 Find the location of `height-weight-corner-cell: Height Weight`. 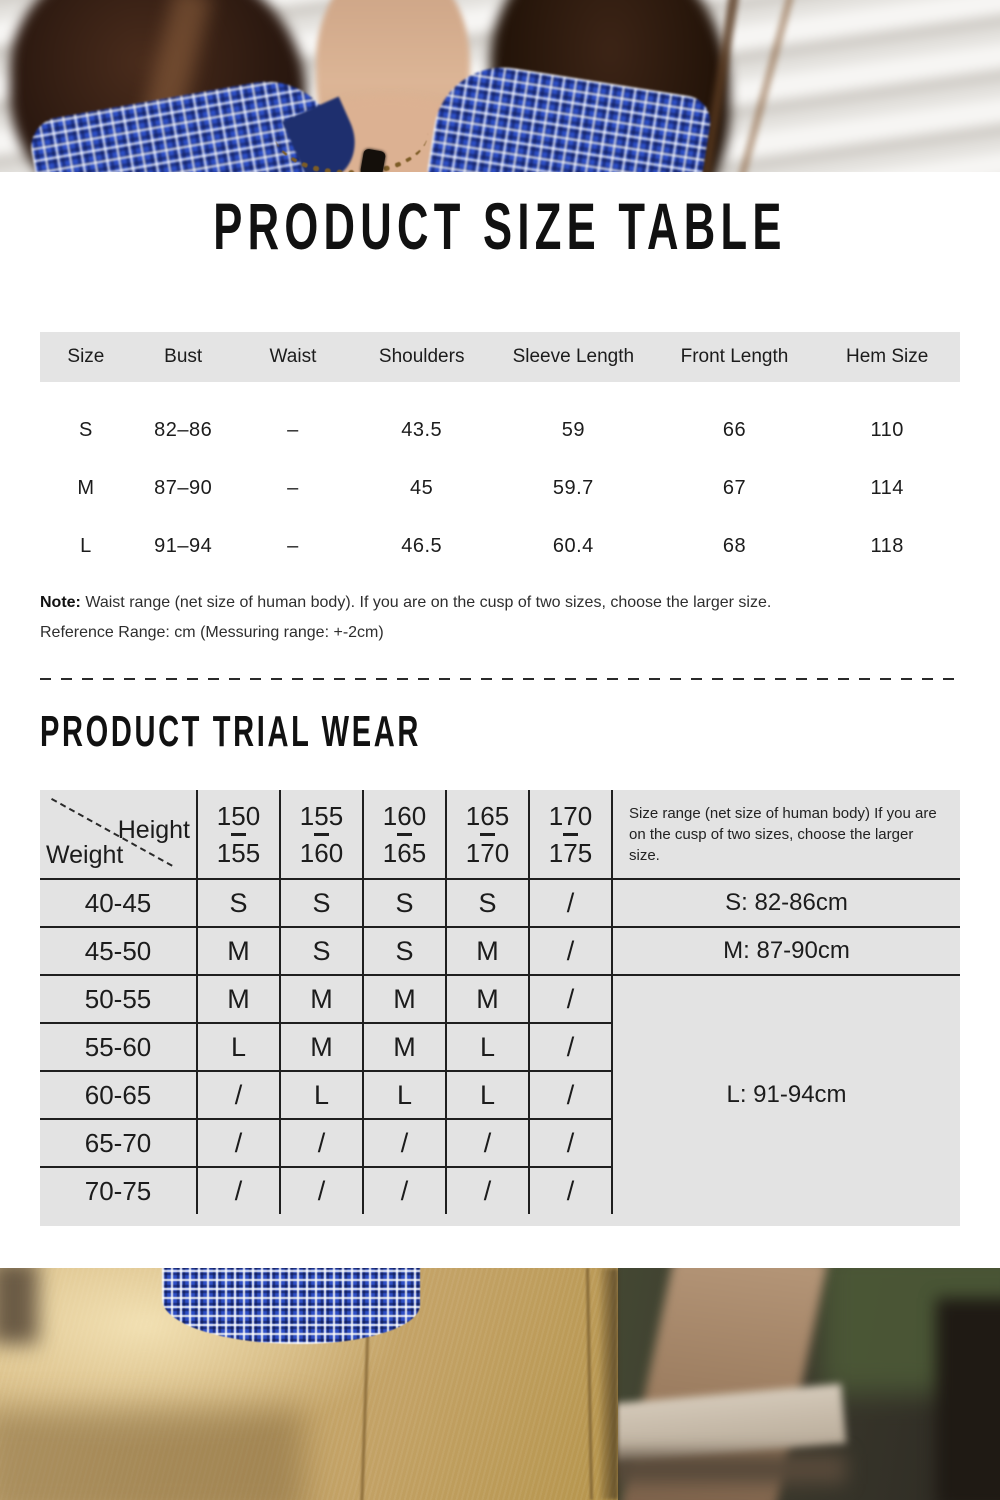

height-weight-corner-cell: Height Weight is located at coordinates (118, 834).